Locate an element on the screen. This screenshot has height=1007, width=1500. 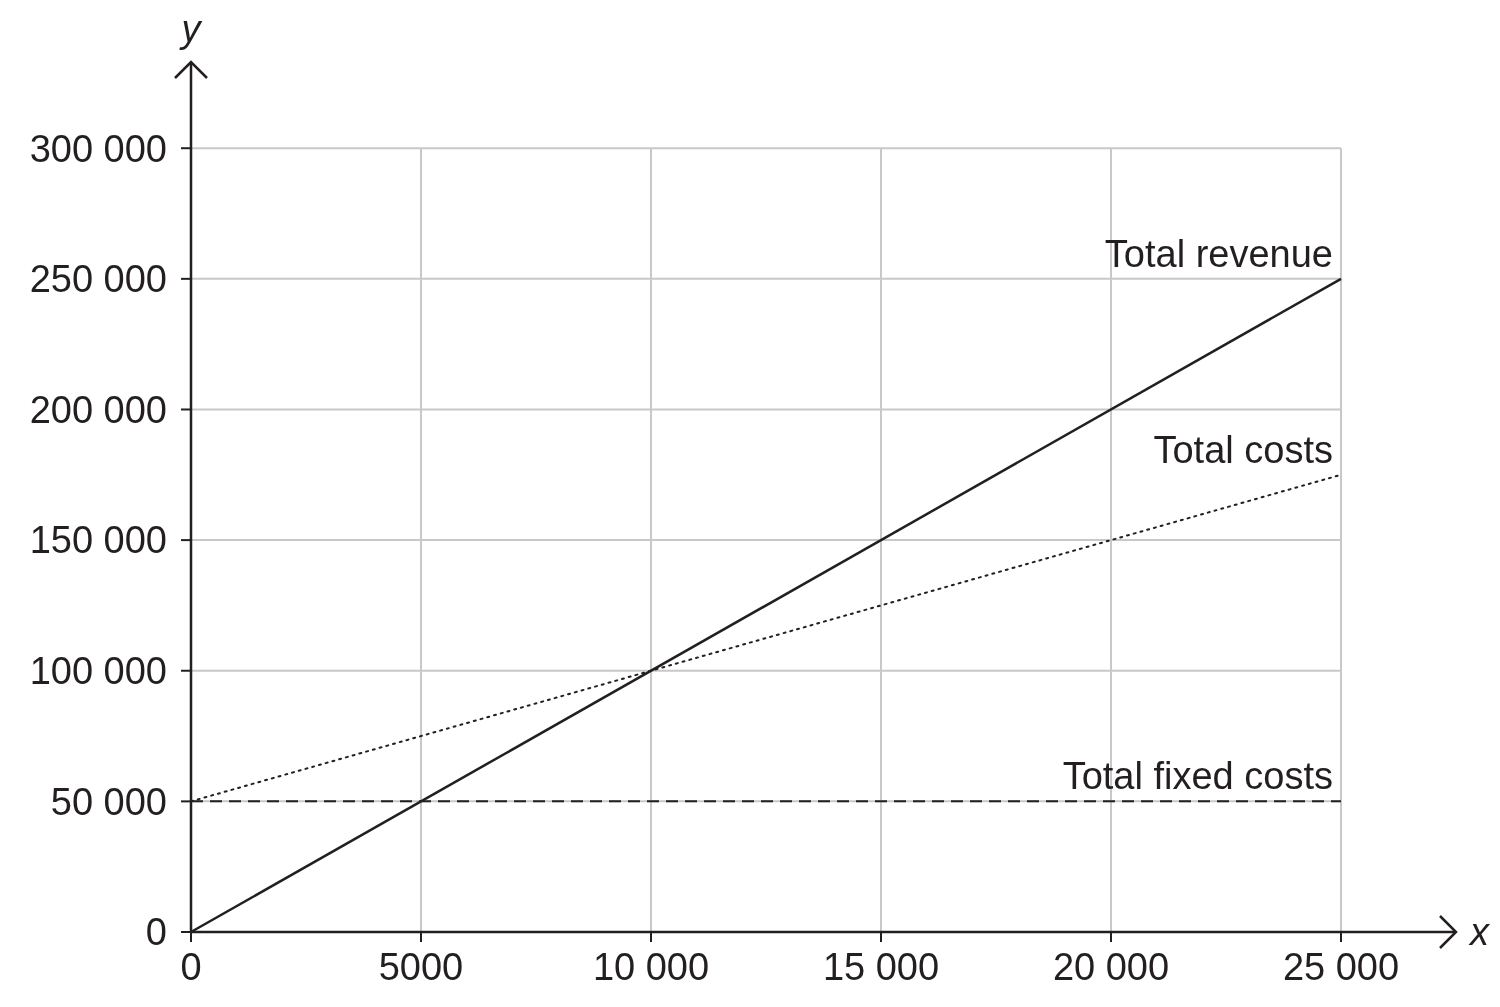
y-tick-label: 300 000 is located at coordinates (98, 148).